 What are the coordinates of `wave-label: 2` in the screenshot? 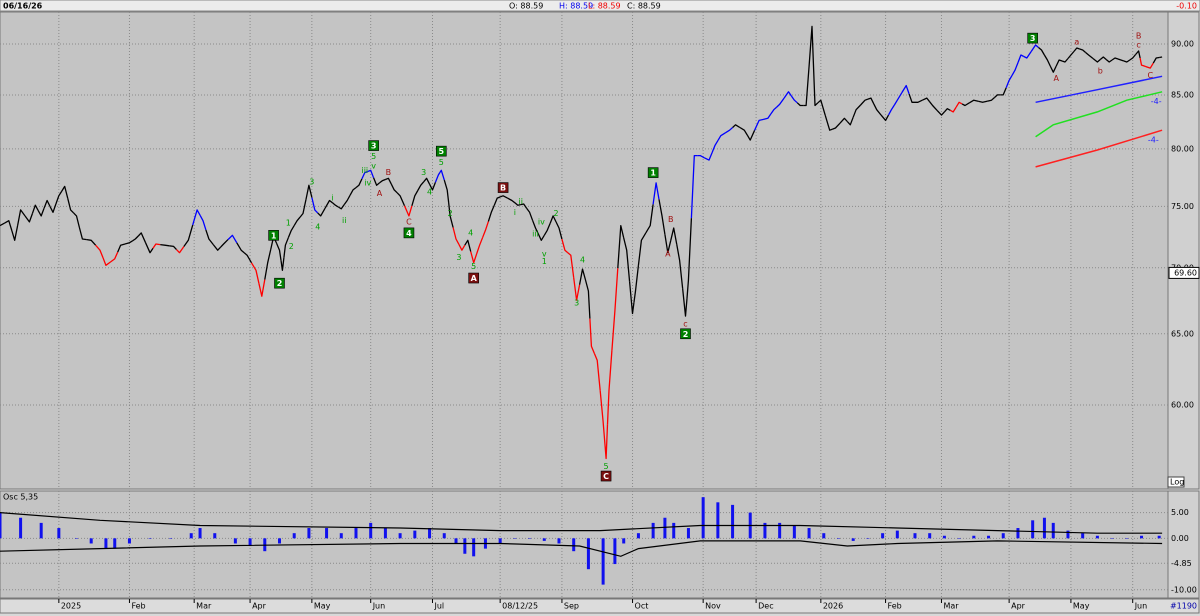 It's located at (556, 213).